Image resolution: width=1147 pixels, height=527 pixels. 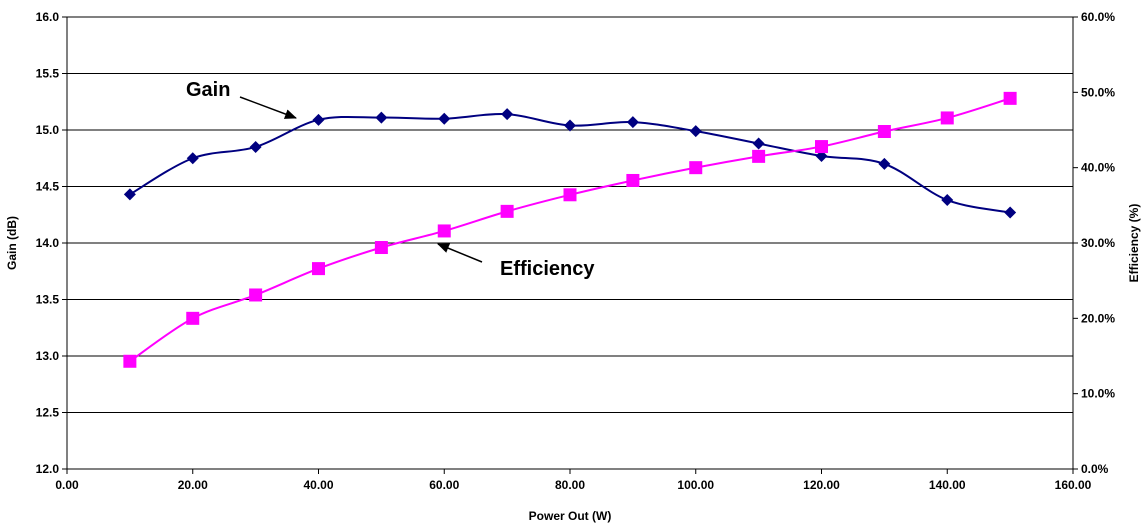 I want to click on efficiency-annotation: Efficiency, so click(x=547, y=269).